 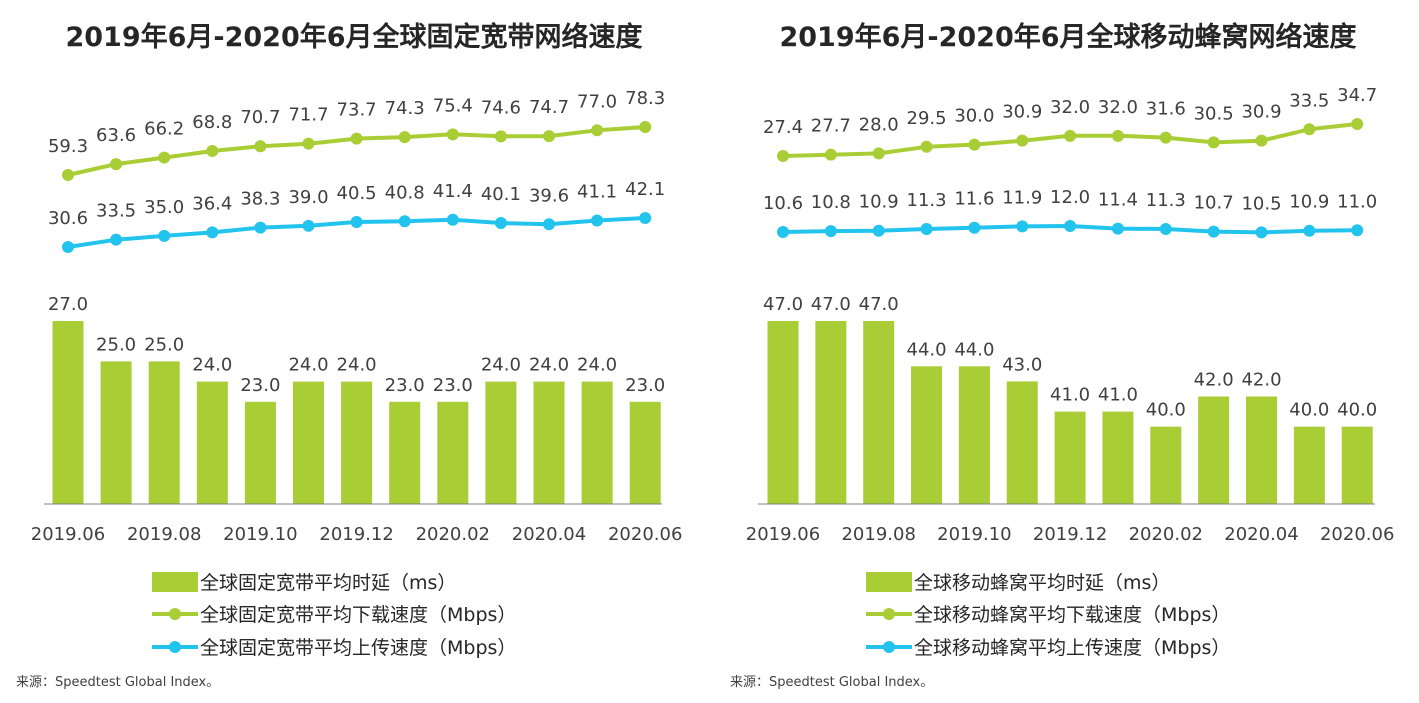 I want to click on upload-label: 11.3, so click(x=1166, y=200).